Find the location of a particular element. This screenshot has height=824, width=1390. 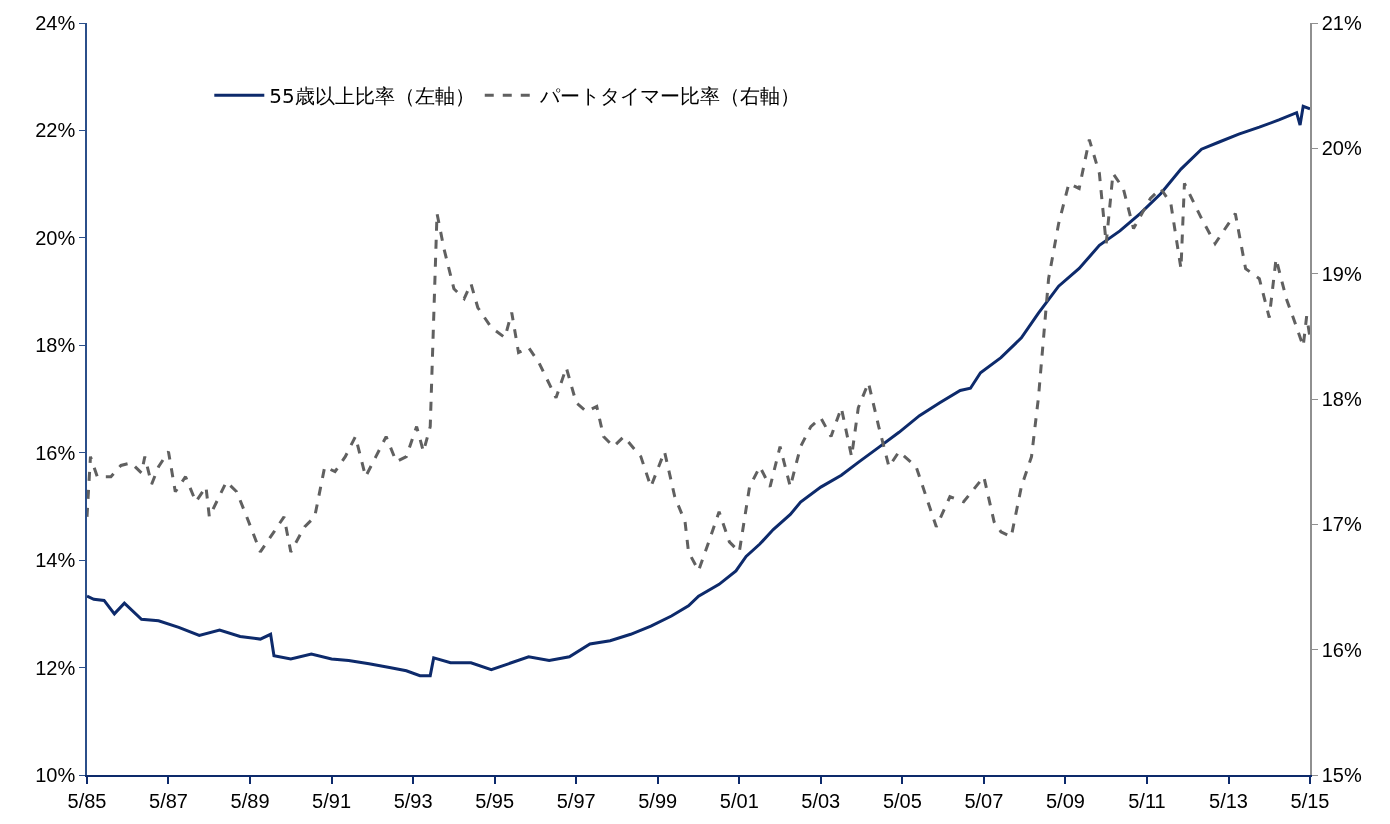

y2-tick-label: 21% is located at coordinates (1341, 23).